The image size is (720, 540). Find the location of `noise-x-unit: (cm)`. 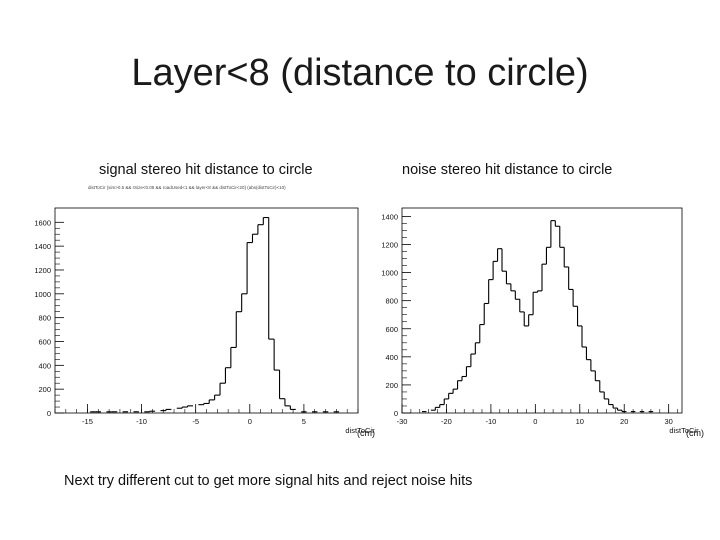

noise-x-unit: (cm) is located at coordinates (695, 433).